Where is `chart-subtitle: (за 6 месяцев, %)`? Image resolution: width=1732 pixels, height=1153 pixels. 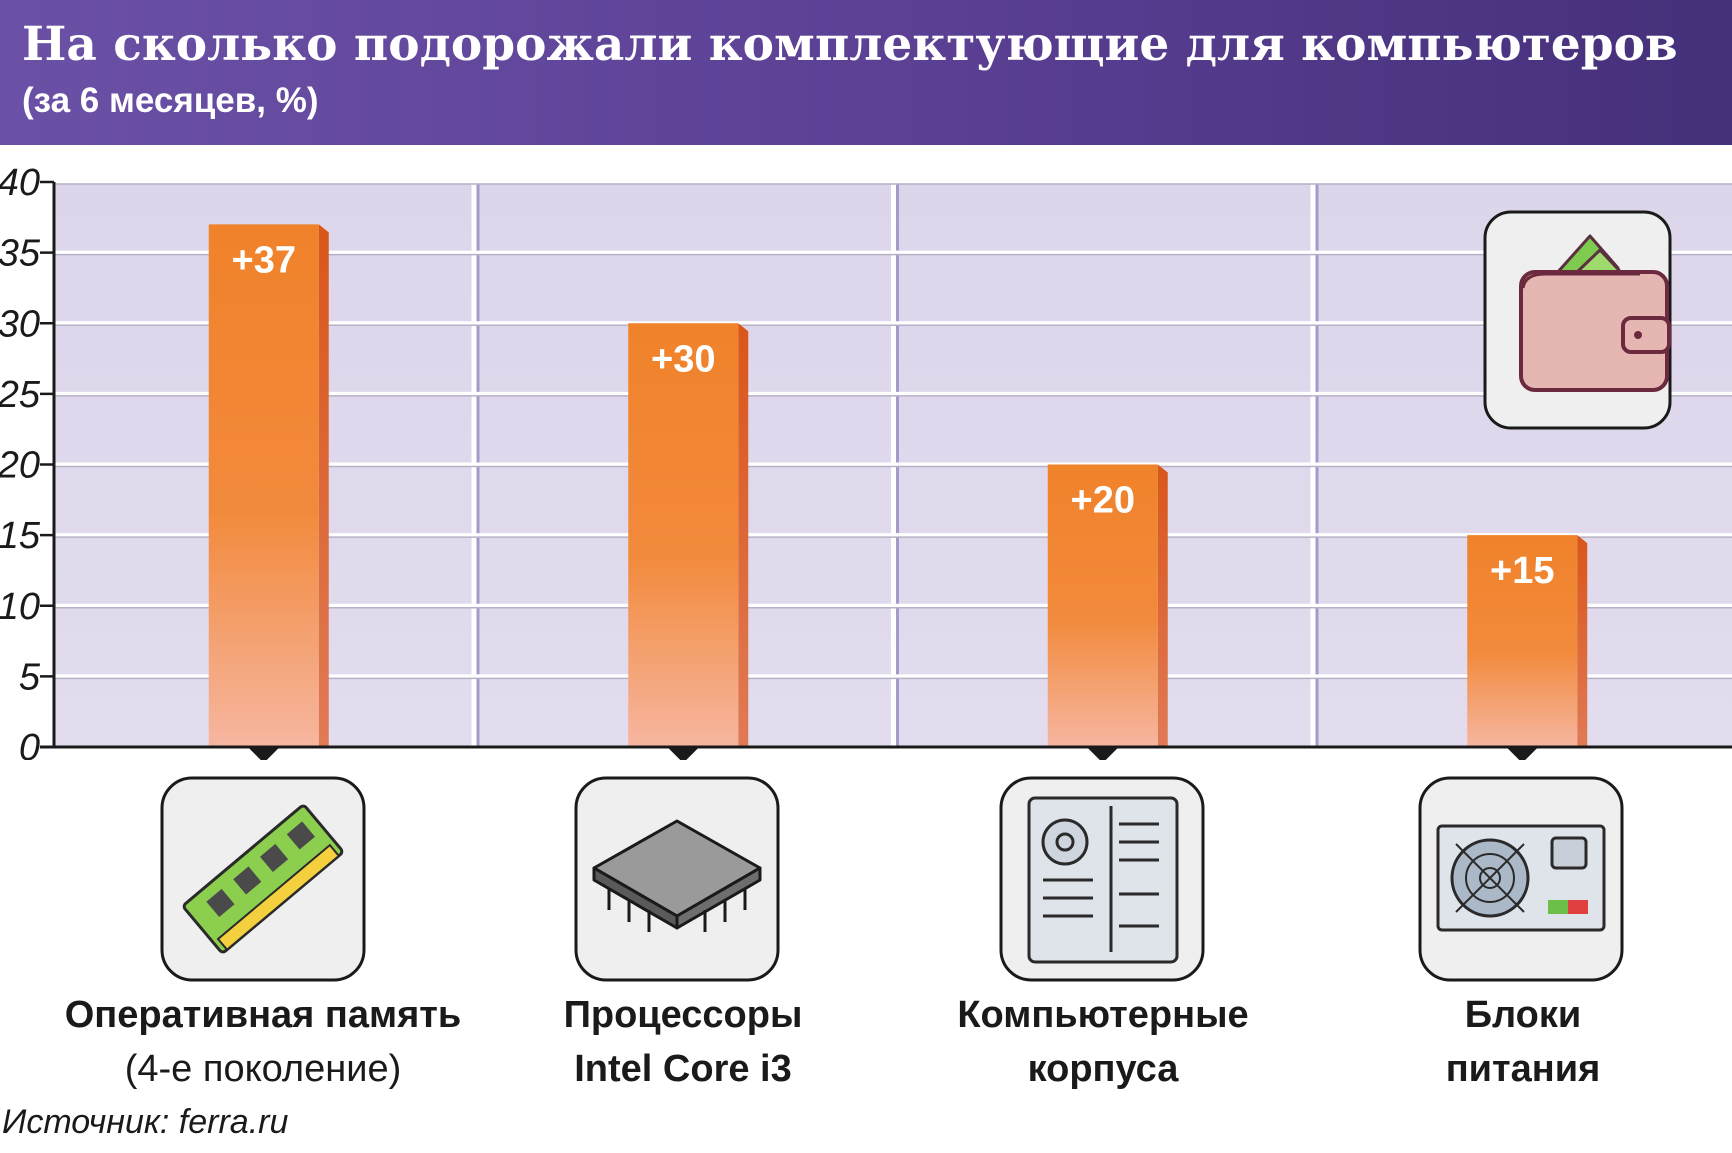 chart-subtitle: (за 6 месяцев, %) is located at coordinates (170, 100).